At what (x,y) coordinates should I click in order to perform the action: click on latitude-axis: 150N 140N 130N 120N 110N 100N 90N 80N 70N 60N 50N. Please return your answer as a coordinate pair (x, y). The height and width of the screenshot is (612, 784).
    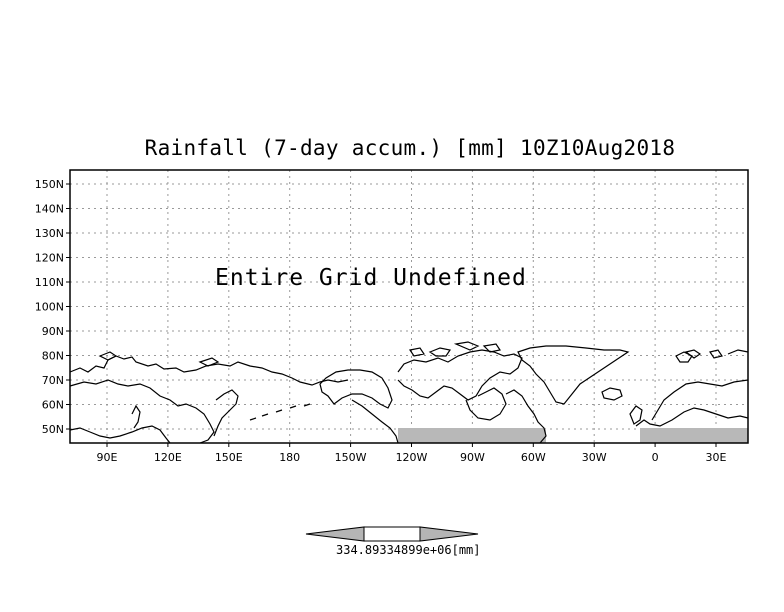
    Looking at the image, I should click on (52, 307).